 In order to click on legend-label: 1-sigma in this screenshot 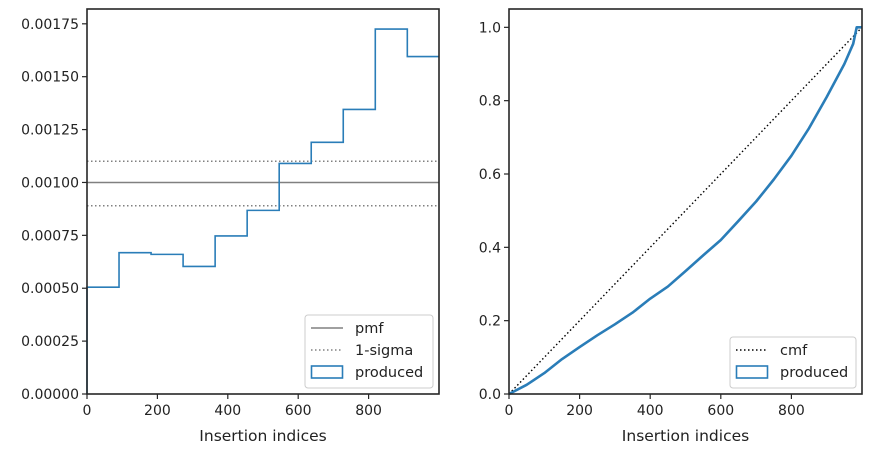, I will do `click(384, 351)`.